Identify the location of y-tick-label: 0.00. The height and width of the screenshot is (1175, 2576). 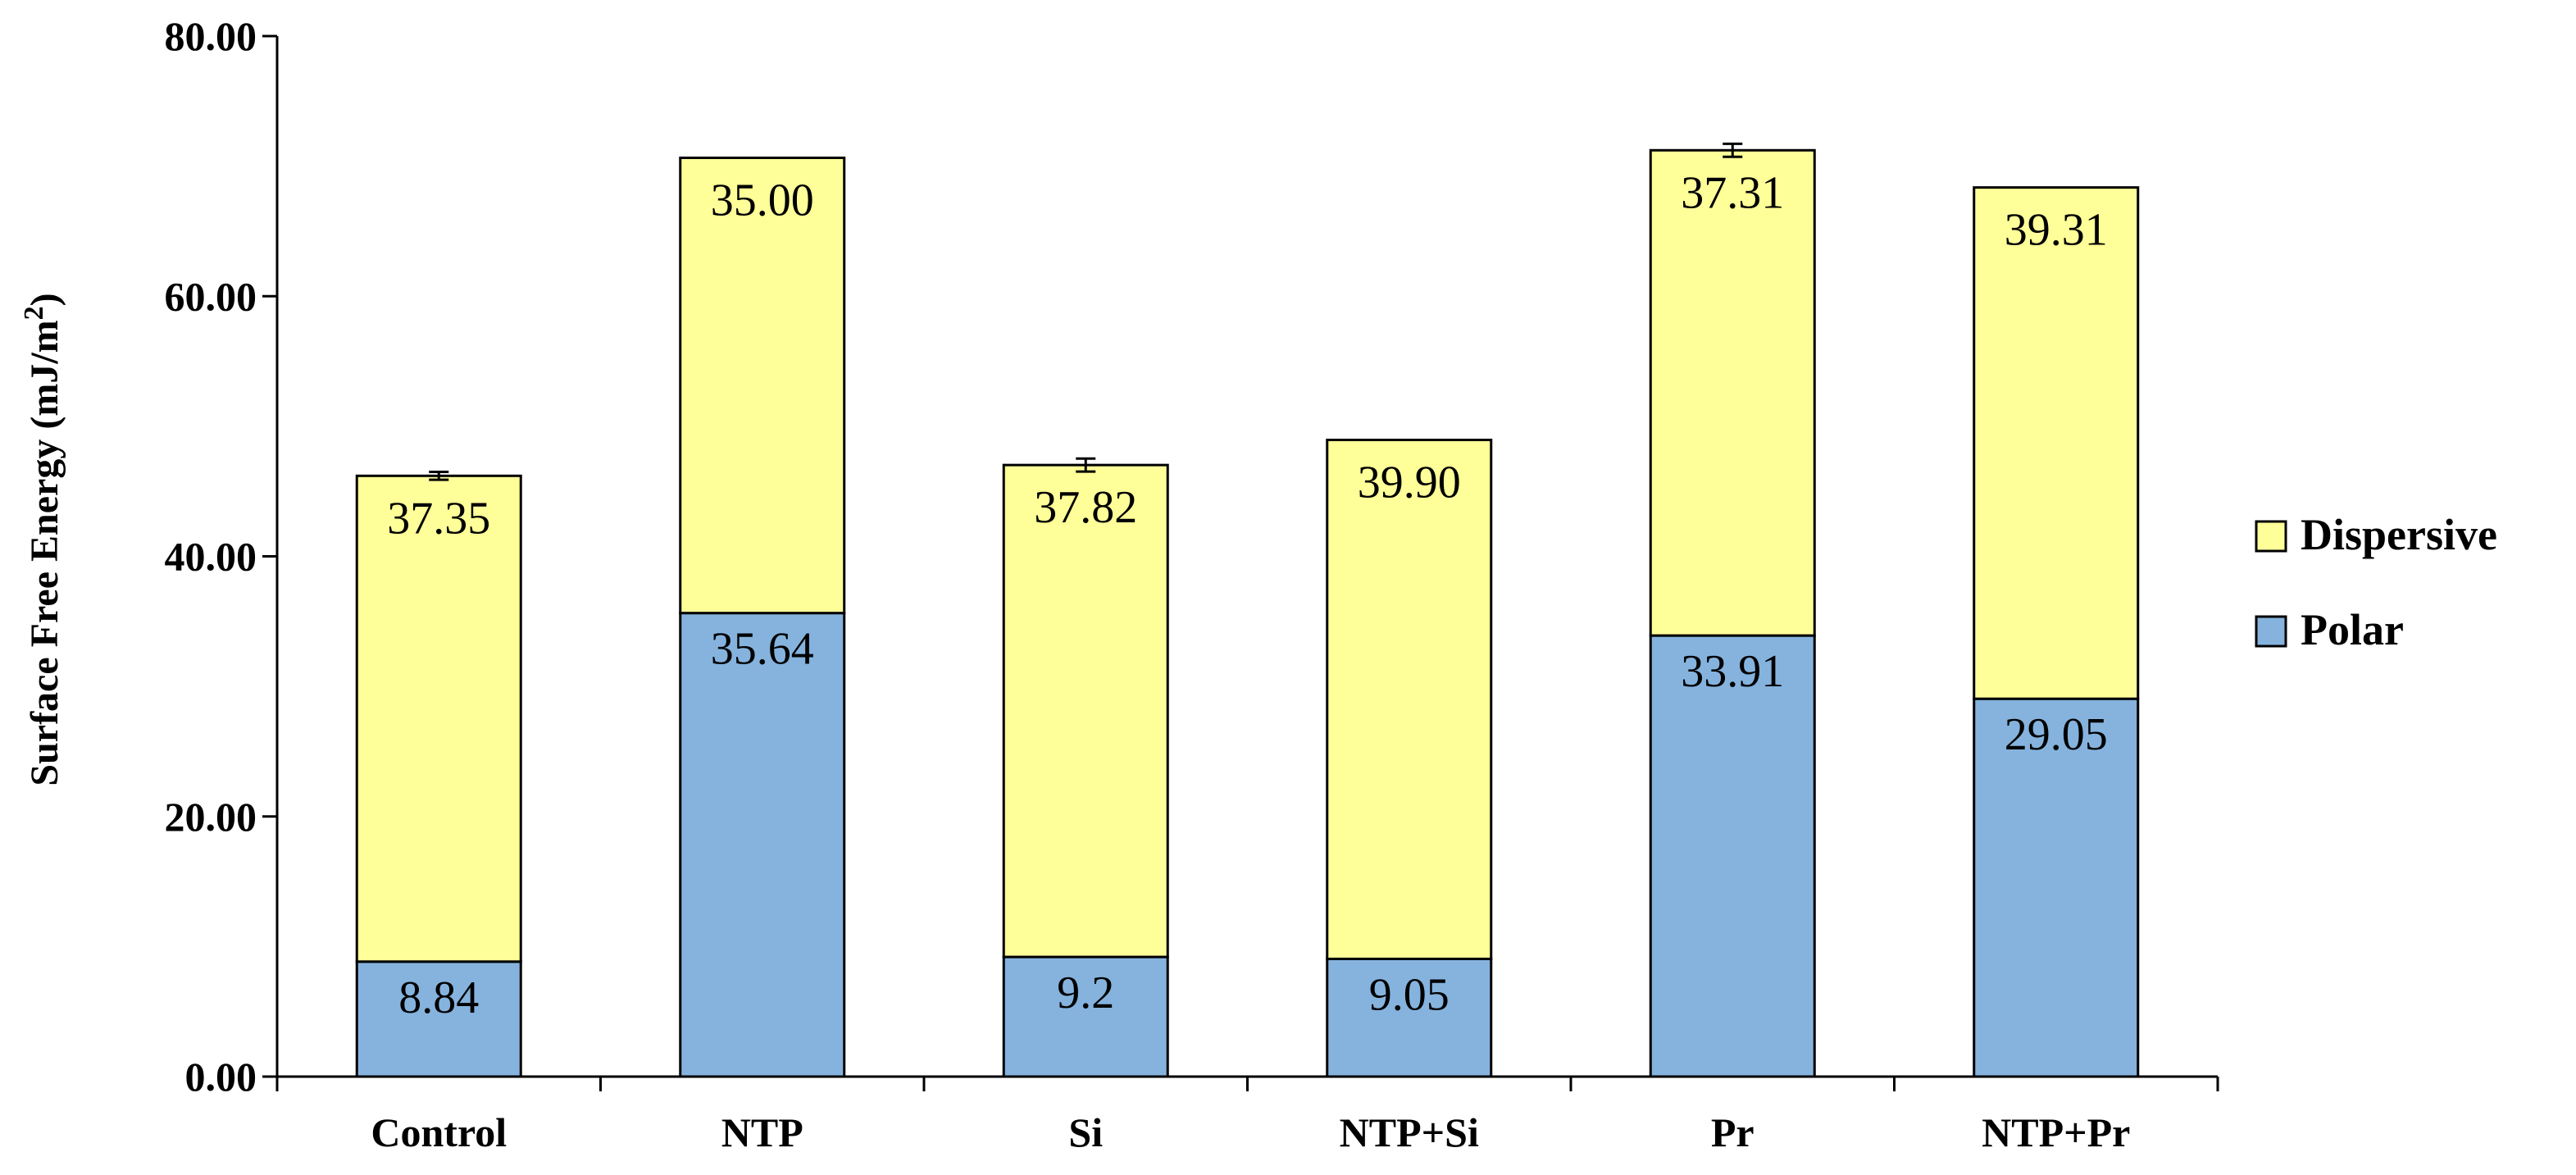
(221, 1077).